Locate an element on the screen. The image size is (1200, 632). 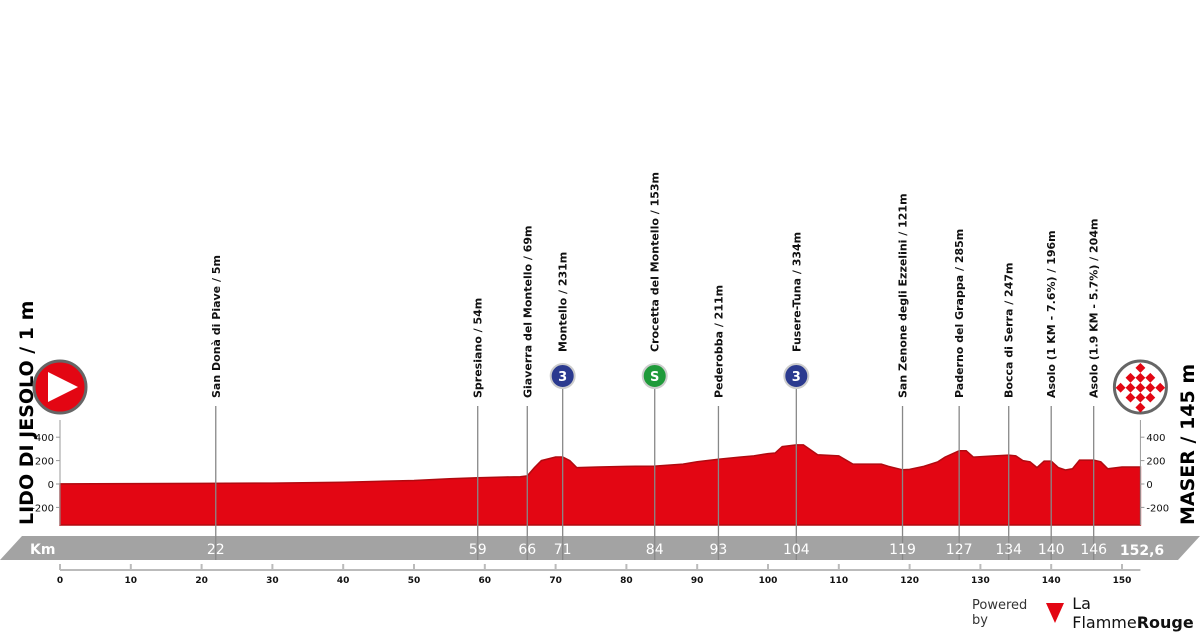
km-marker-label: 146 is located at coordinates (1093, 550).